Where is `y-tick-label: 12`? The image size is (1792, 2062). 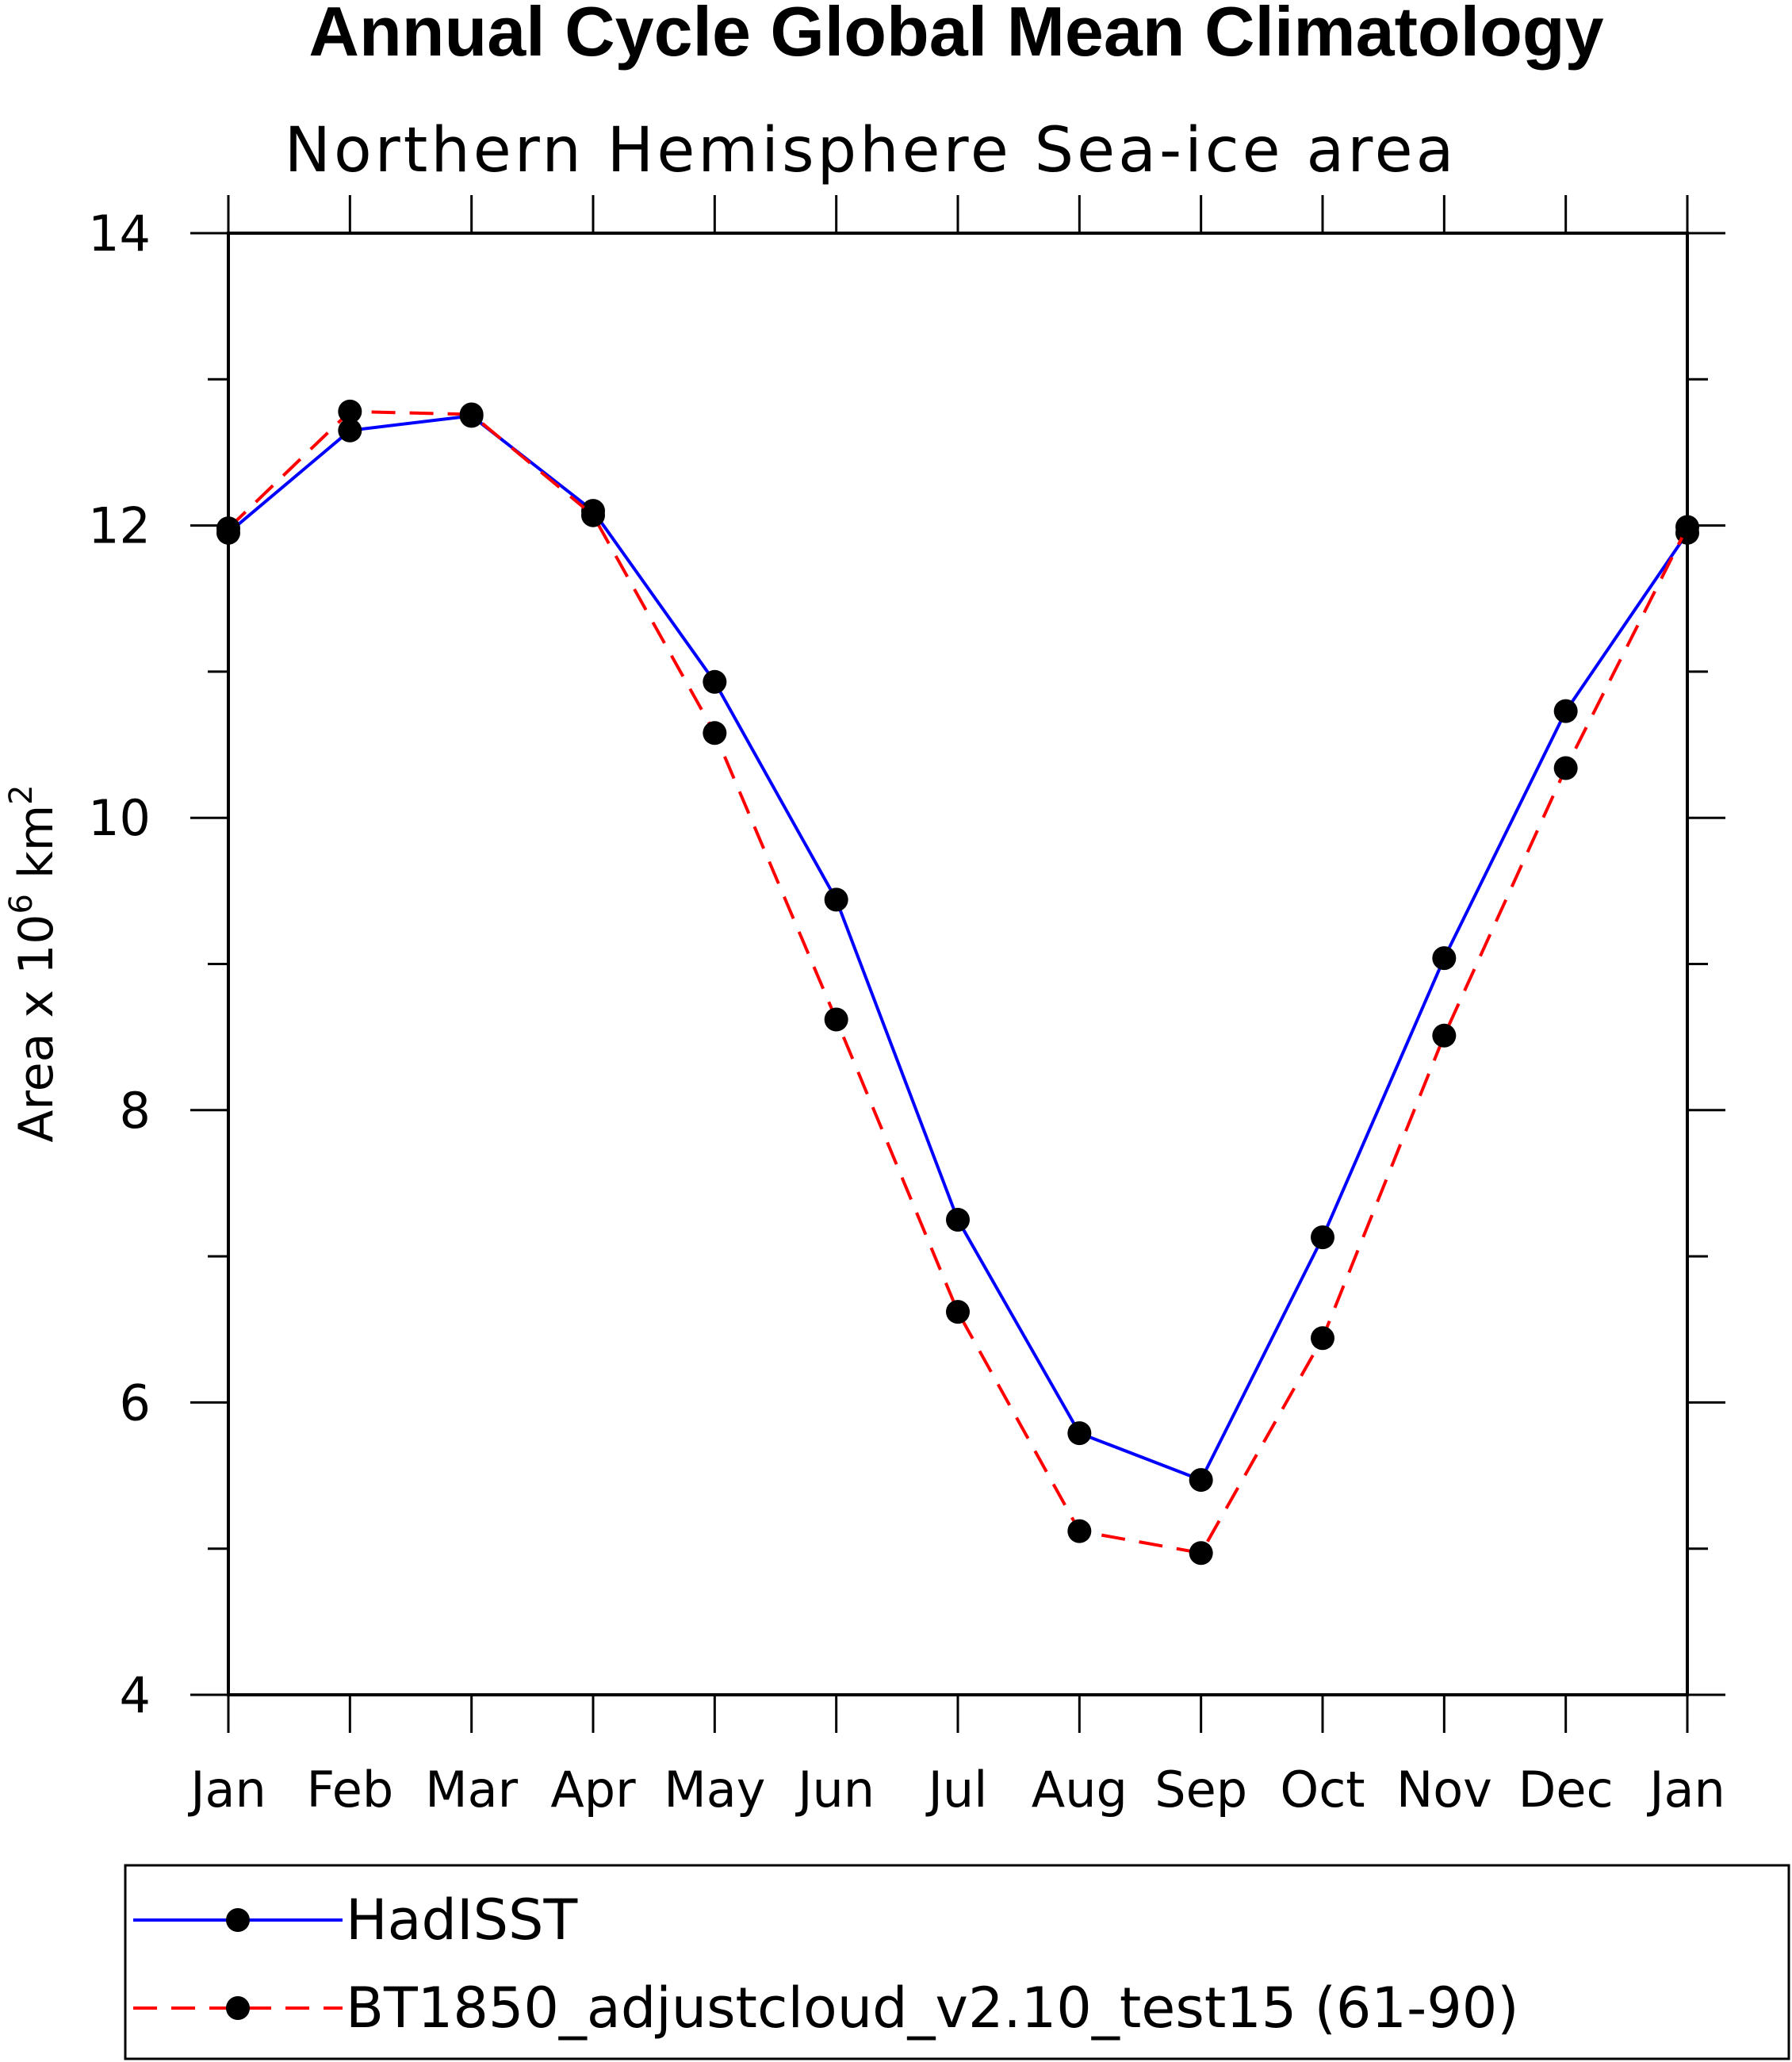
y-tick-label: 12 is located at coordinates (119, 526).